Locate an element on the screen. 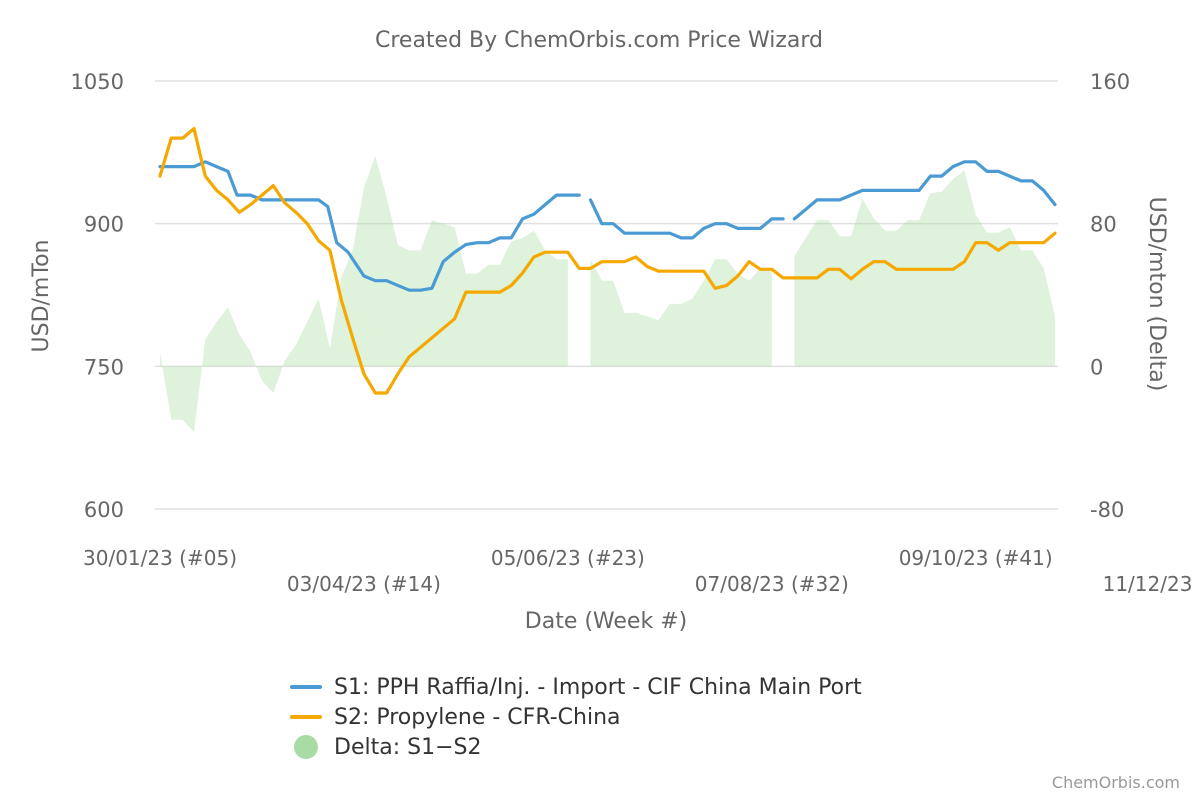  y2-tick-label: 0 is located at coordinates (1096, 367).